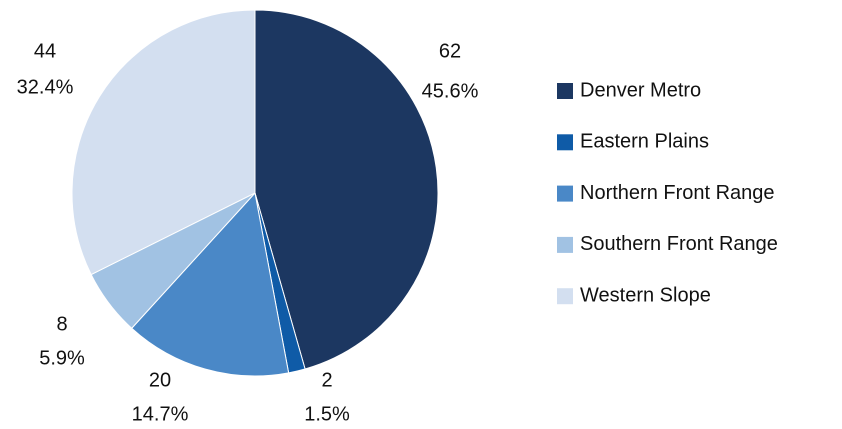 The image size is (842, 429). I want to click on legend-label: Southern Front Range, so click(679, 244).